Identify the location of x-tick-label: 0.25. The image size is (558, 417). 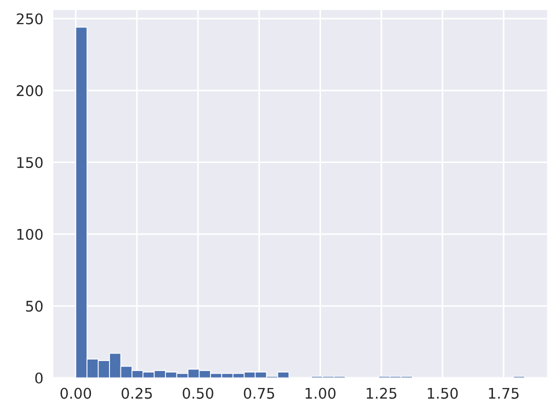
(137, 393).